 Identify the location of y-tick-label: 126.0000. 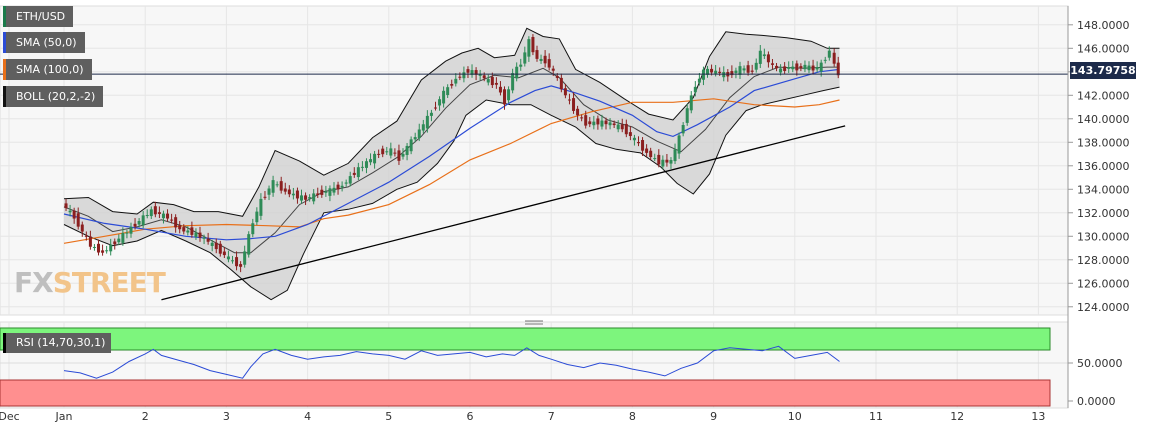
(1103, 283).